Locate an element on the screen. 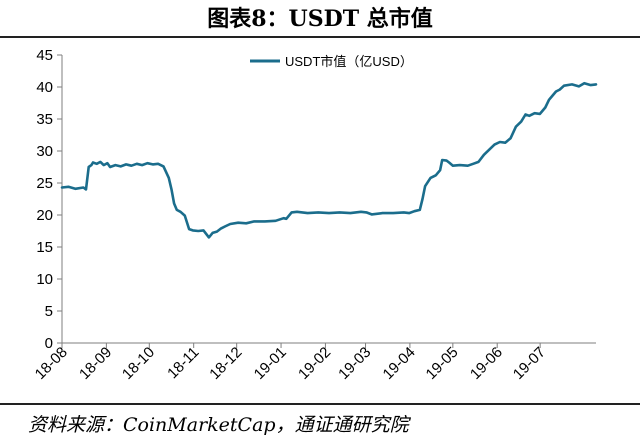 The image size is (640, 446). x-tick-label: 18-10 is located at coordinates (138, 363).